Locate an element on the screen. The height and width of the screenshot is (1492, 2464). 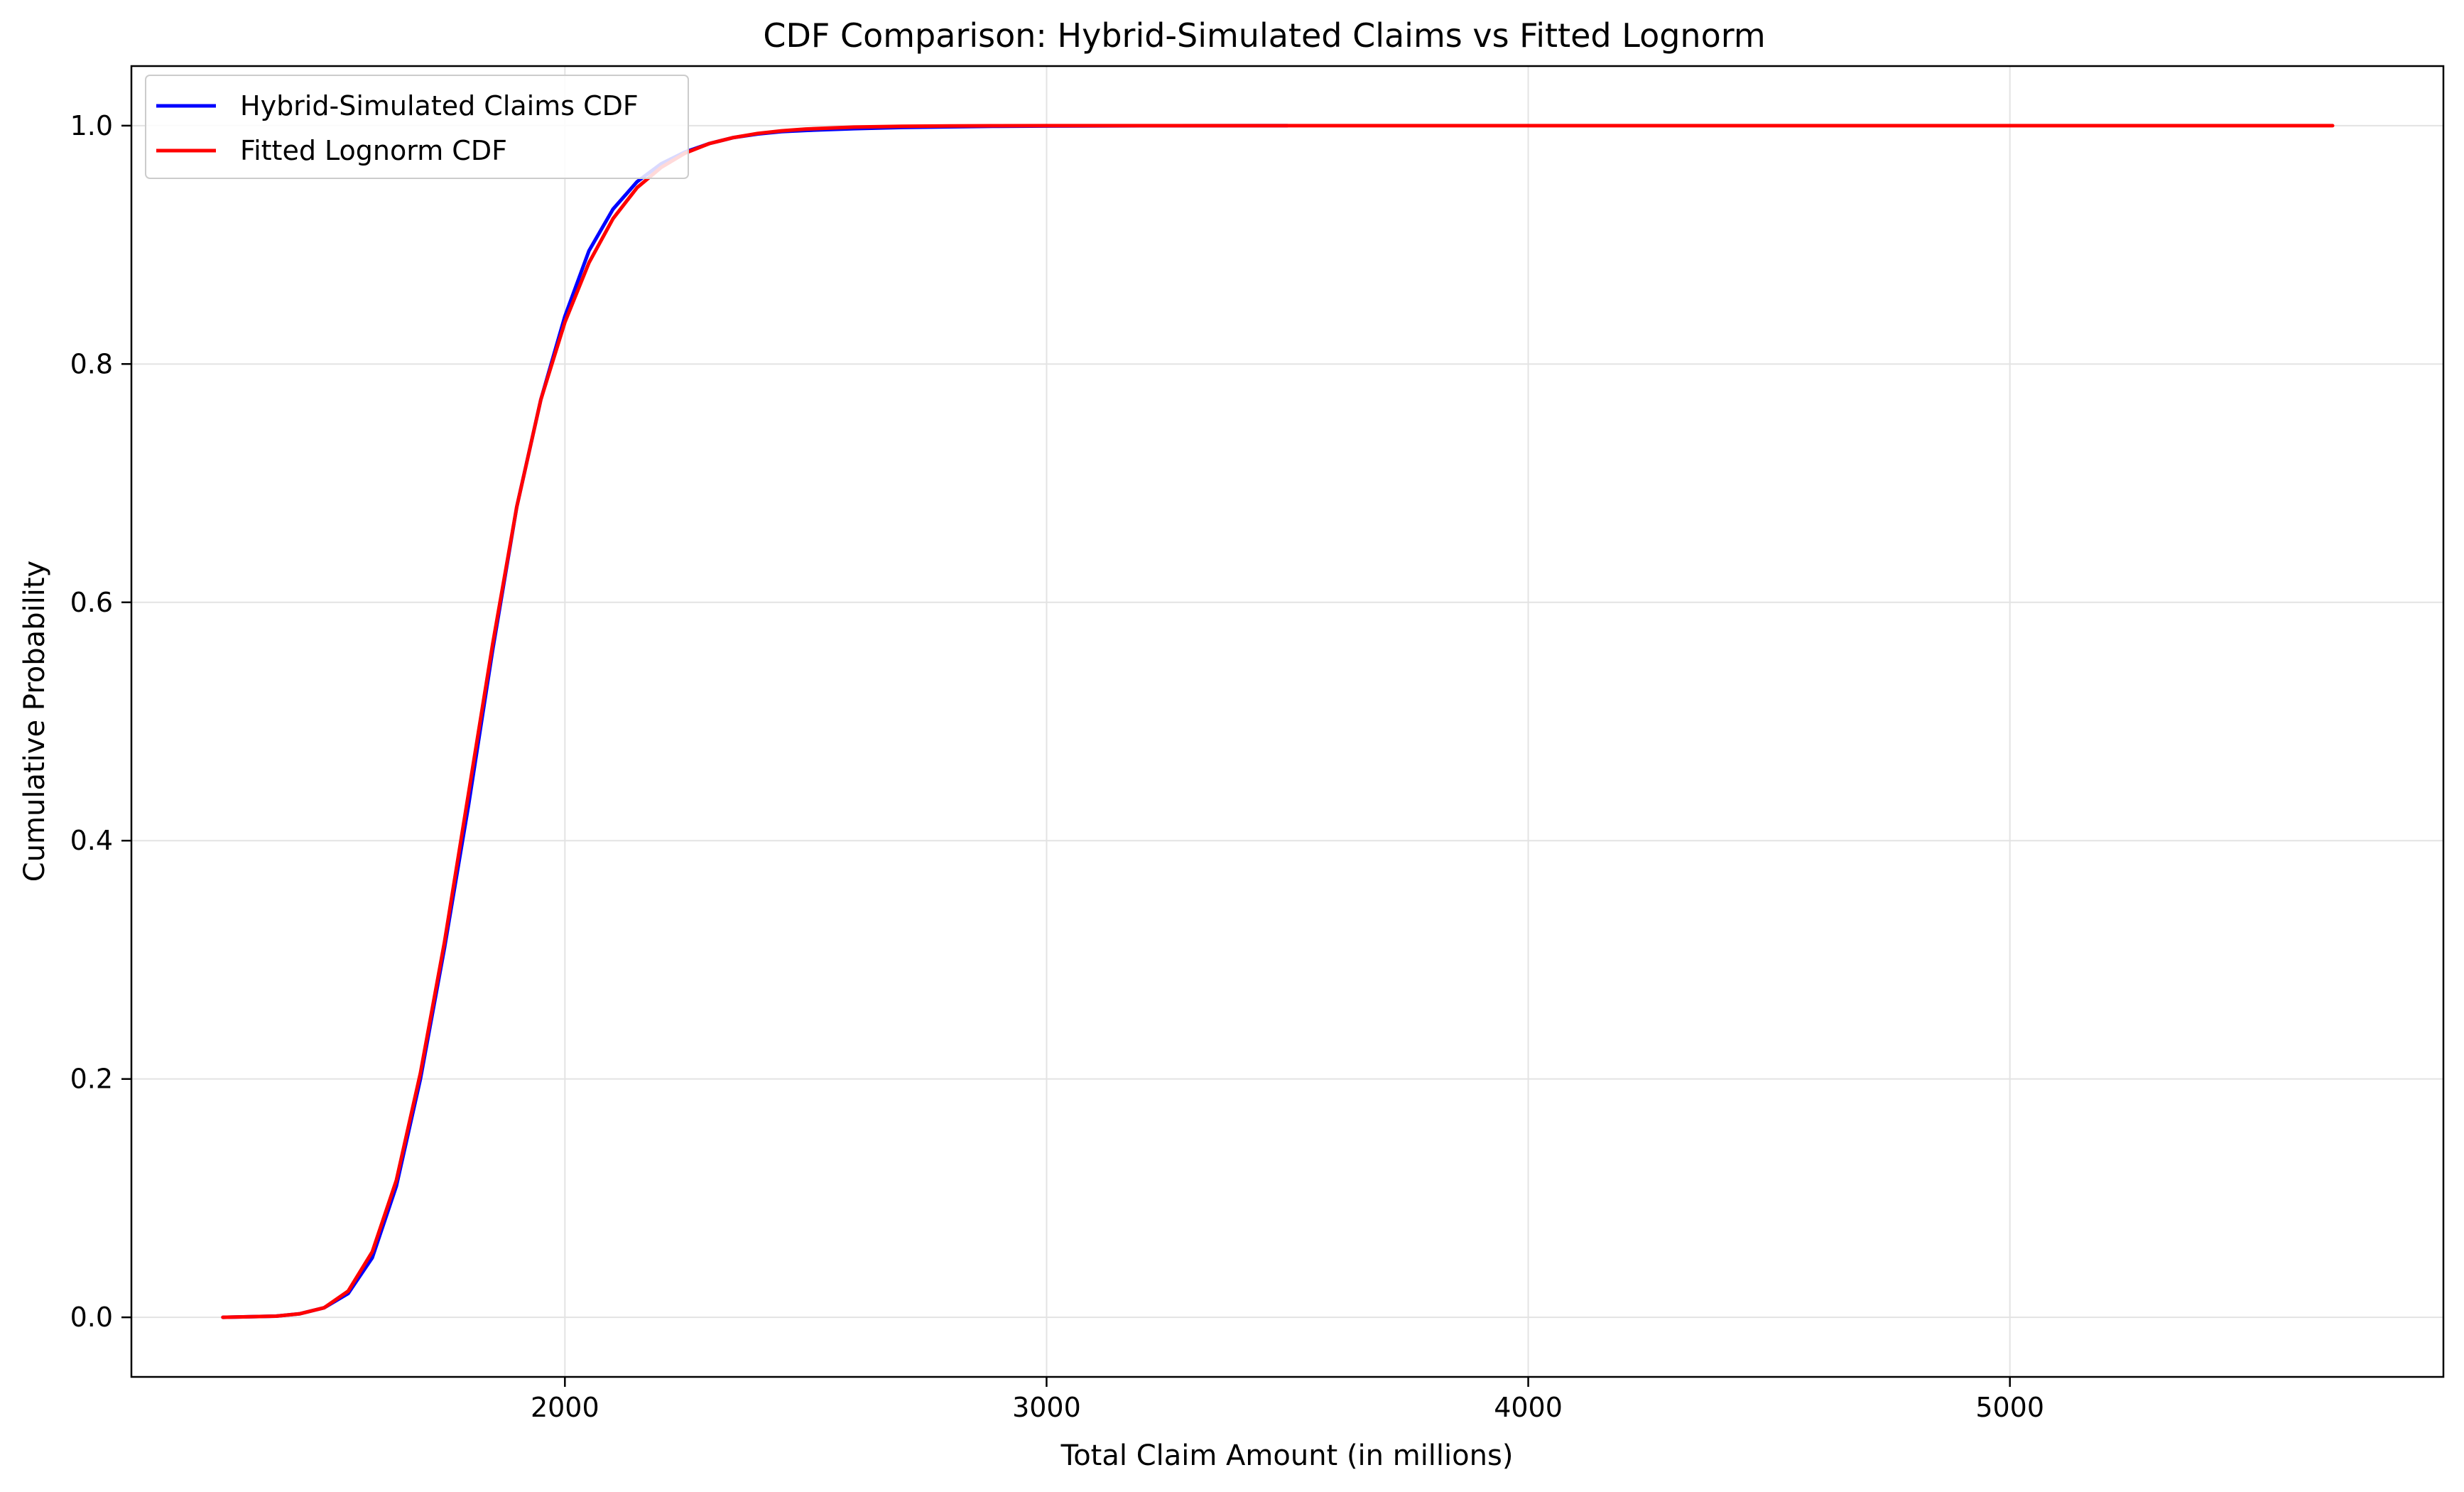
legend-box is located at coordinates (417, 127).